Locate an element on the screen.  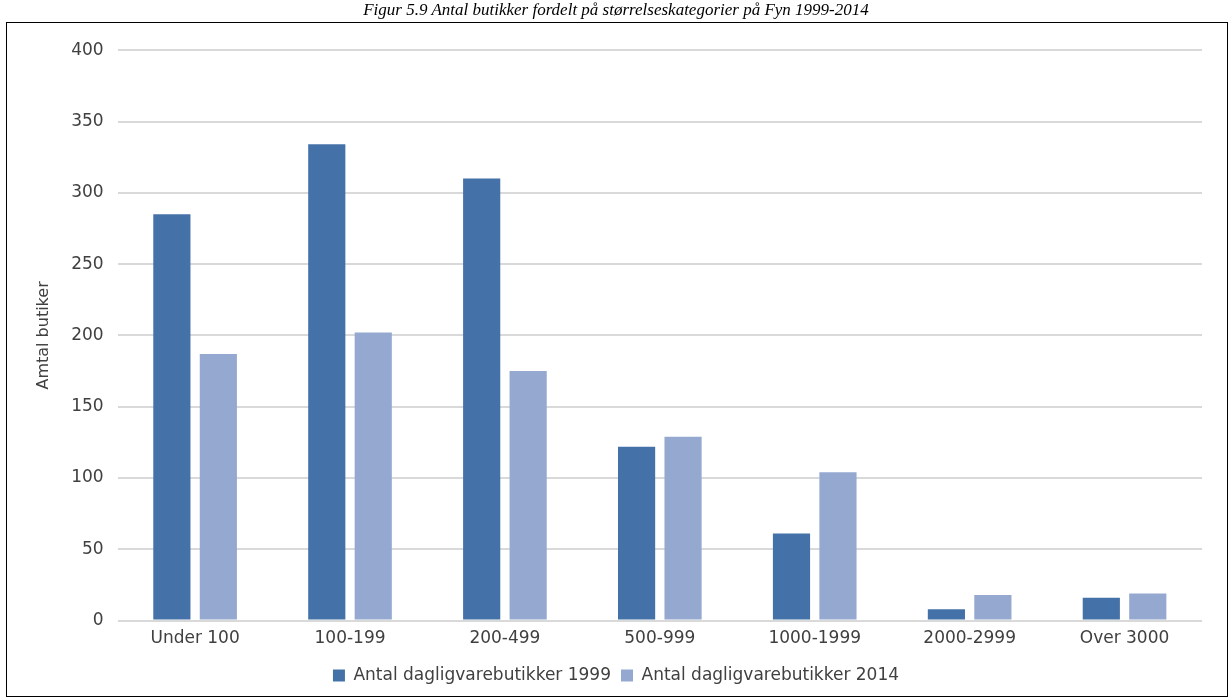
legend-label: Antal dagligvarebutikker 1999 is located at coordinates (482, 673).